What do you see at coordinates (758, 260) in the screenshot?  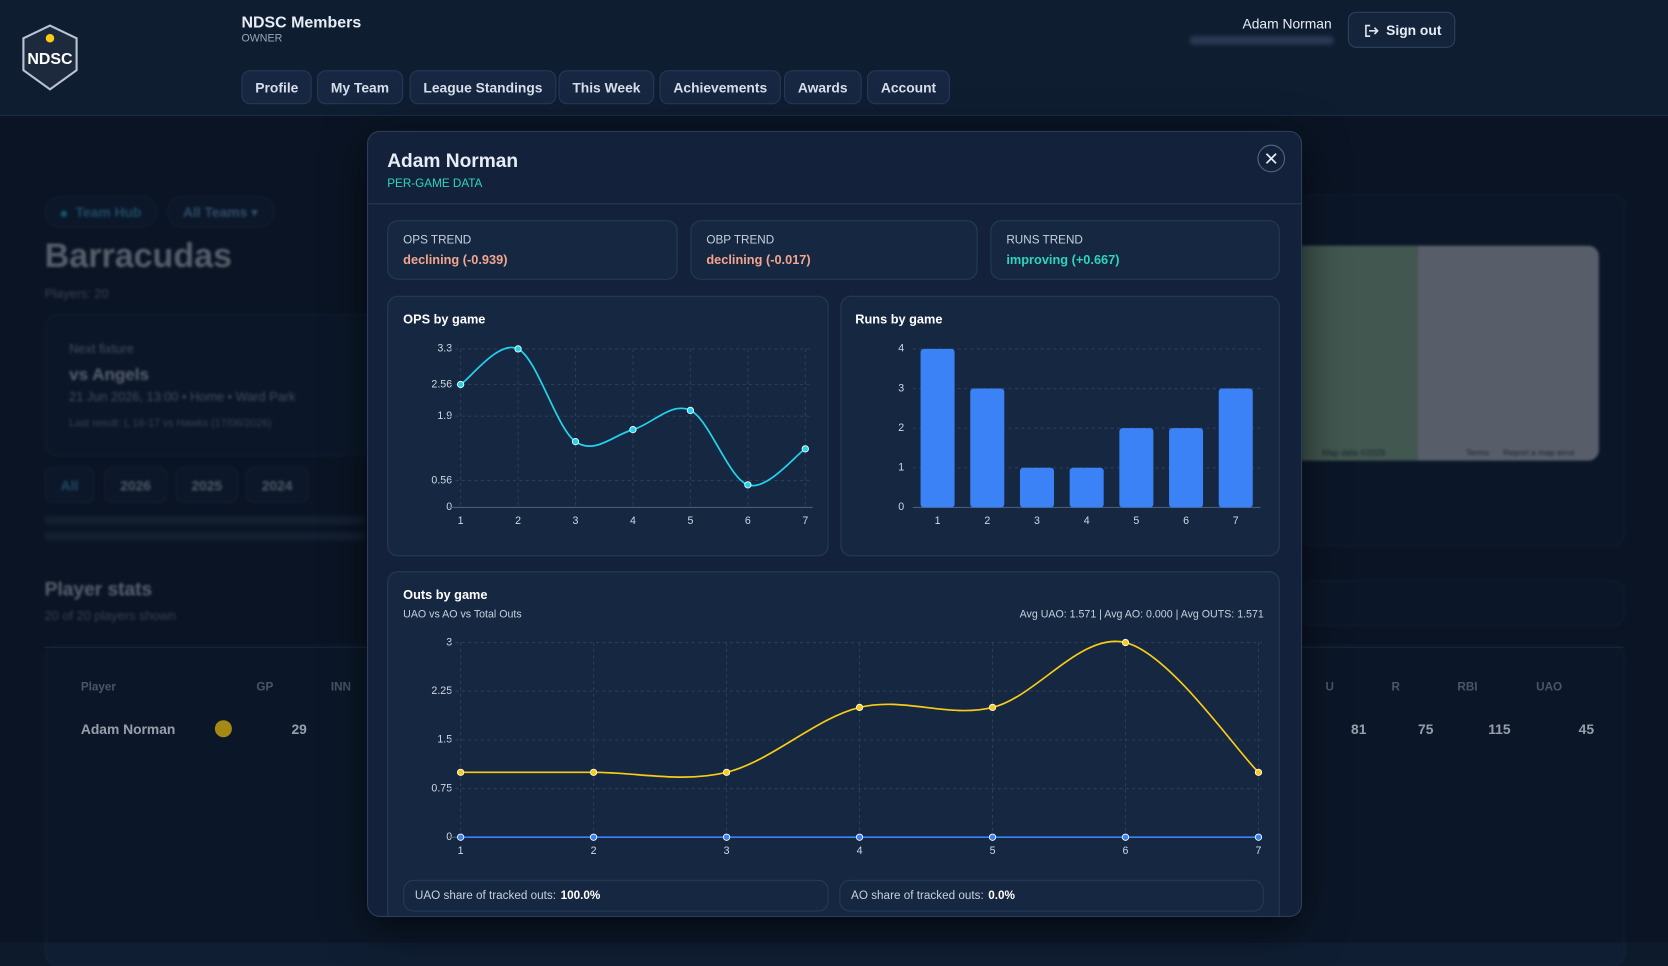 I see `trend-value: declining (-0.017)` at bounding box center [758, 260].